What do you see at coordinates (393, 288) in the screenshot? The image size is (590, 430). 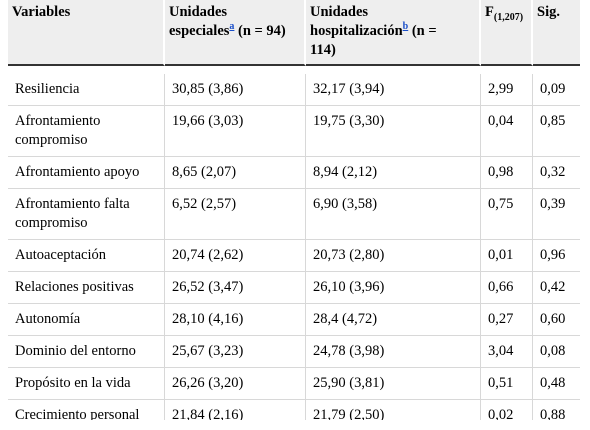 I see `cell-unidades-hospitalizacion: 26,10 (3,96)` at bounding box center [393, 288].